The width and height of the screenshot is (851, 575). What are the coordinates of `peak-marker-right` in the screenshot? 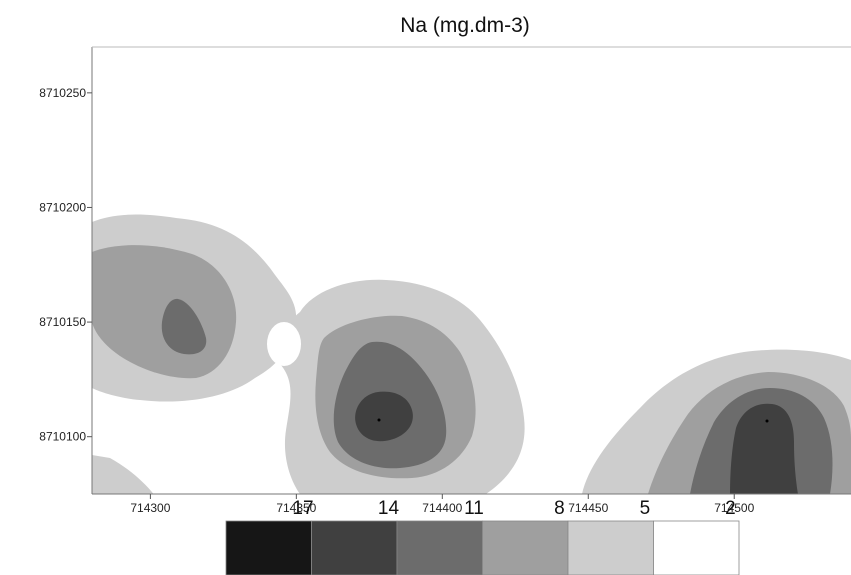 It's located at (767, 421).